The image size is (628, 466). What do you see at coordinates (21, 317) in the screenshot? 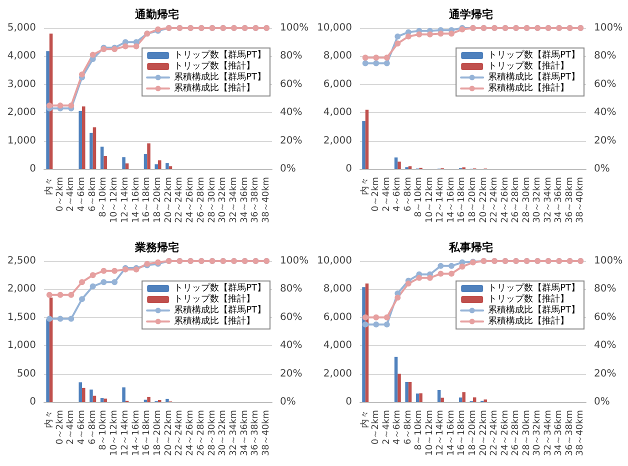
I see `y-tick-label: 1,500` at bounding box center [21, 317].